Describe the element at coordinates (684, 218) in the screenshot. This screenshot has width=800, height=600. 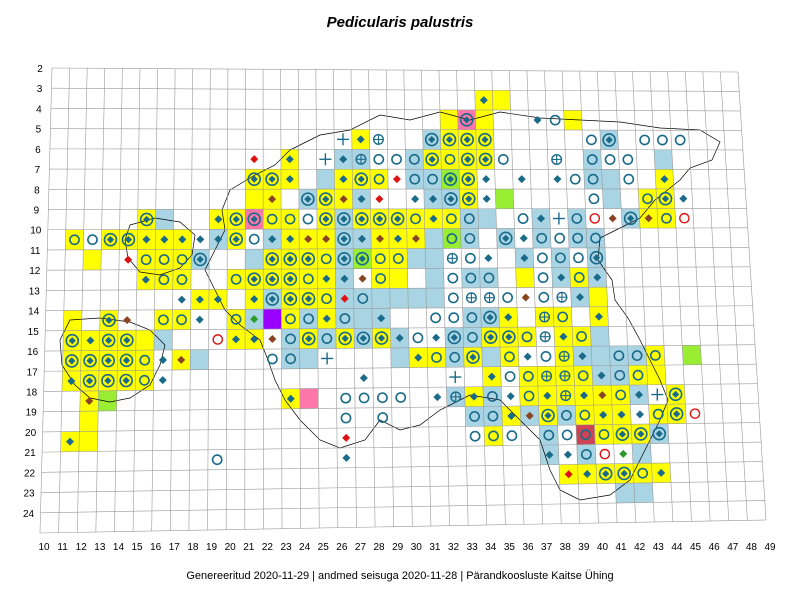
I see `red-circle-icon` at that location.